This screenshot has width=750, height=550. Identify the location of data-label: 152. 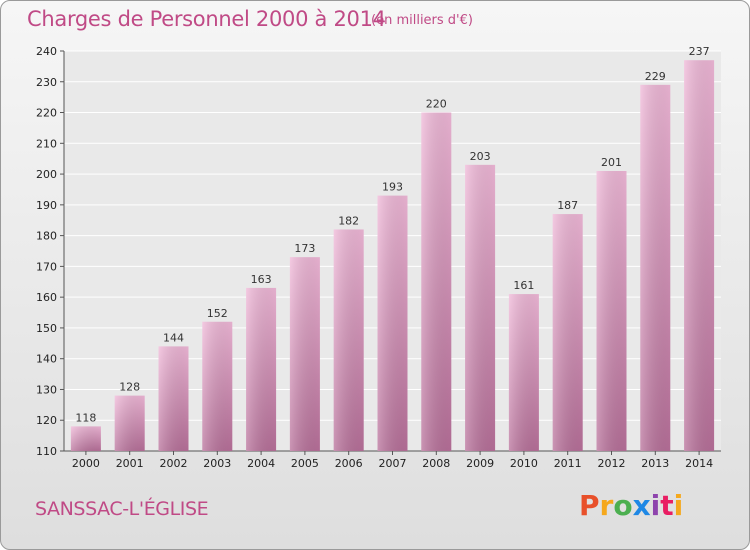
(217, 313).